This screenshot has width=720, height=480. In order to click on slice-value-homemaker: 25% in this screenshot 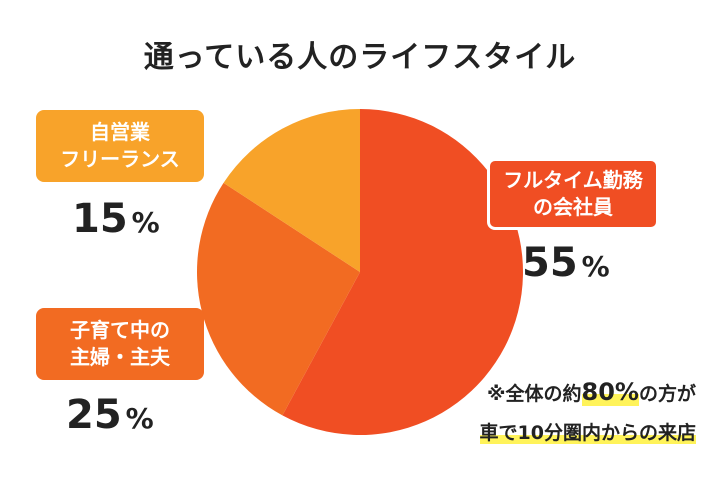, I will do `click(110, 415)`.